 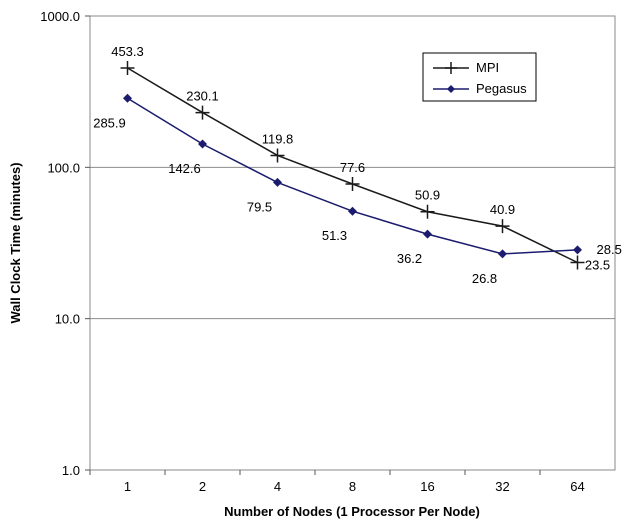 What do you see at coordinates (67, 319) in the screenshot?
I see `y-tick-label: 10.0` at bounding box center [67, 319].